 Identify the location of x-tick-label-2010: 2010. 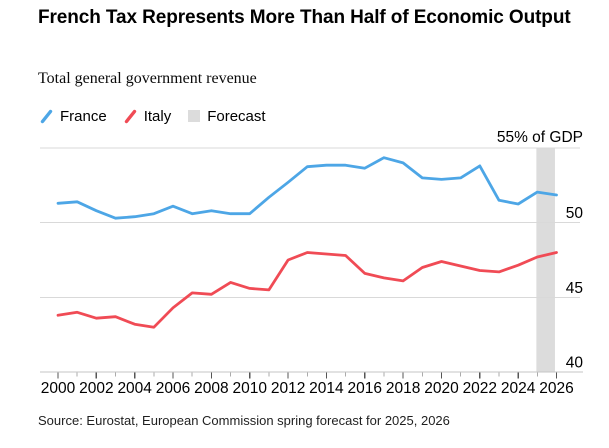
(249, 388).